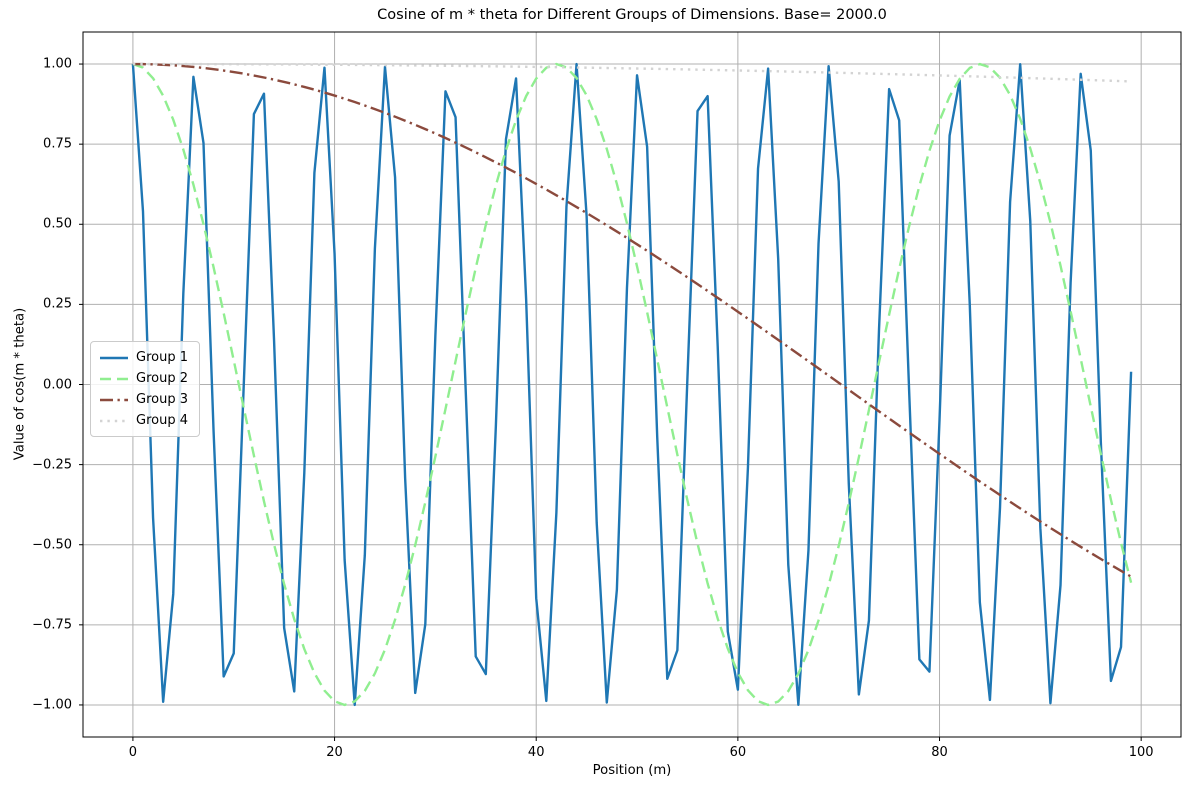 The image size is (1190, 790). I want to click on y-tick-label: −0.25, so click(52, 465).